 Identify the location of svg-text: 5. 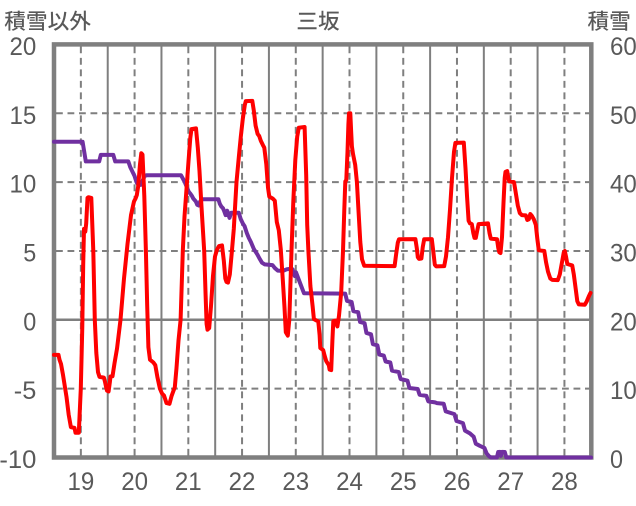
(29, 254).